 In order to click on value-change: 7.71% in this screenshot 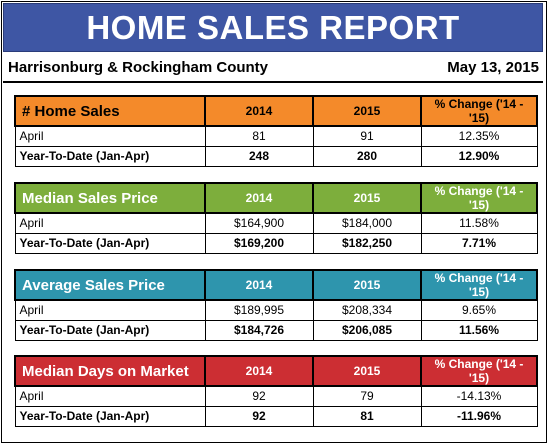, I will do `click(479, 243)`.